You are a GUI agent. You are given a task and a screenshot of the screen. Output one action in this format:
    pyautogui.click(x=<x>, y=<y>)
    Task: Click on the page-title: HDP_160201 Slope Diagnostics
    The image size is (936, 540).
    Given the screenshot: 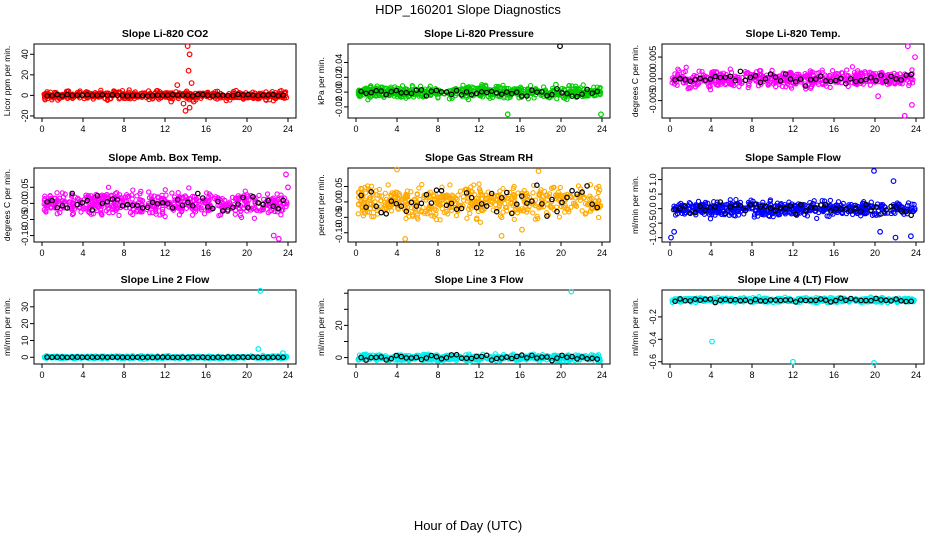 What is the action you would take?
    pyautogui.click(x=468, y=9)
    